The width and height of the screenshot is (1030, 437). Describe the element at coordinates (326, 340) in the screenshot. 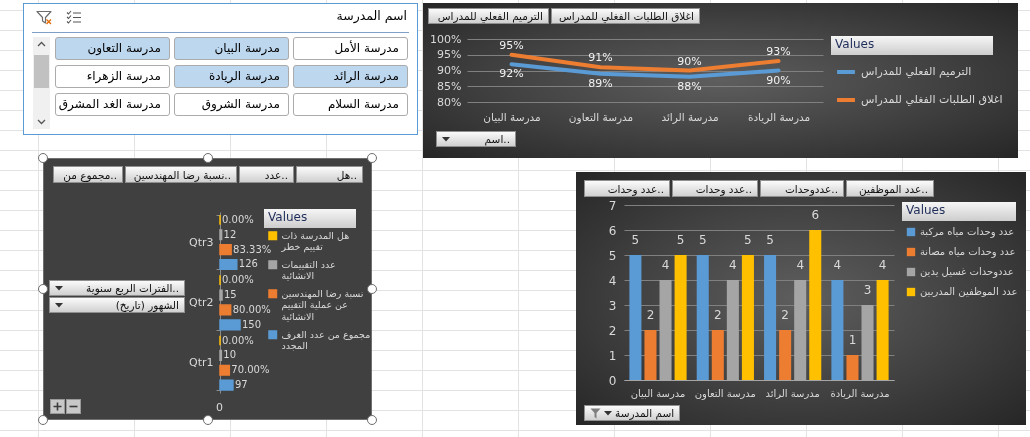

I see `legend-label: مجموع من عدد الغرف المجدد` at that location.